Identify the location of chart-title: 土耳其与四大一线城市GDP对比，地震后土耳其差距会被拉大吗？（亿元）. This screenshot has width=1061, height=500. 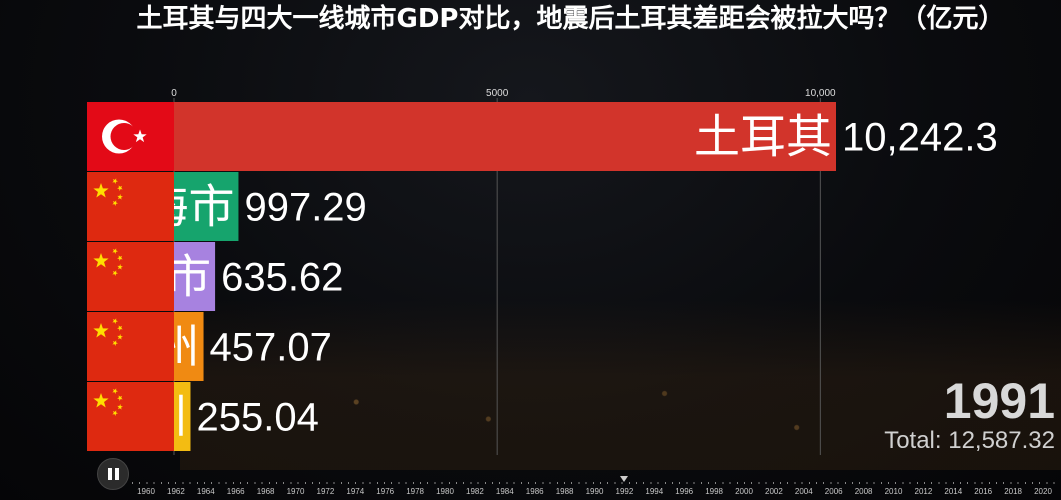
(570, 19).